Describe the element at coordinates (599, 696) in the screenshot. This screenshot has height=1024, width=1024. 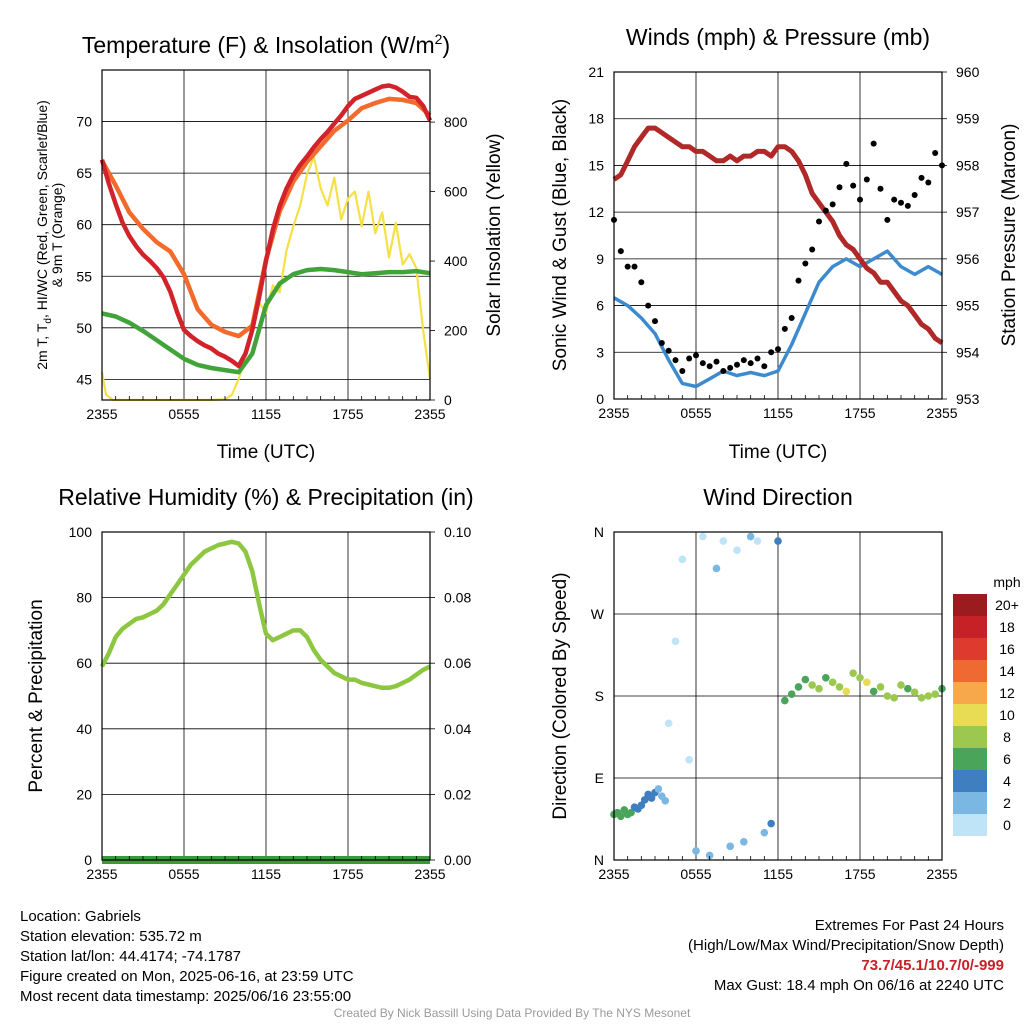
I see `y-tick-label: S` at that location.